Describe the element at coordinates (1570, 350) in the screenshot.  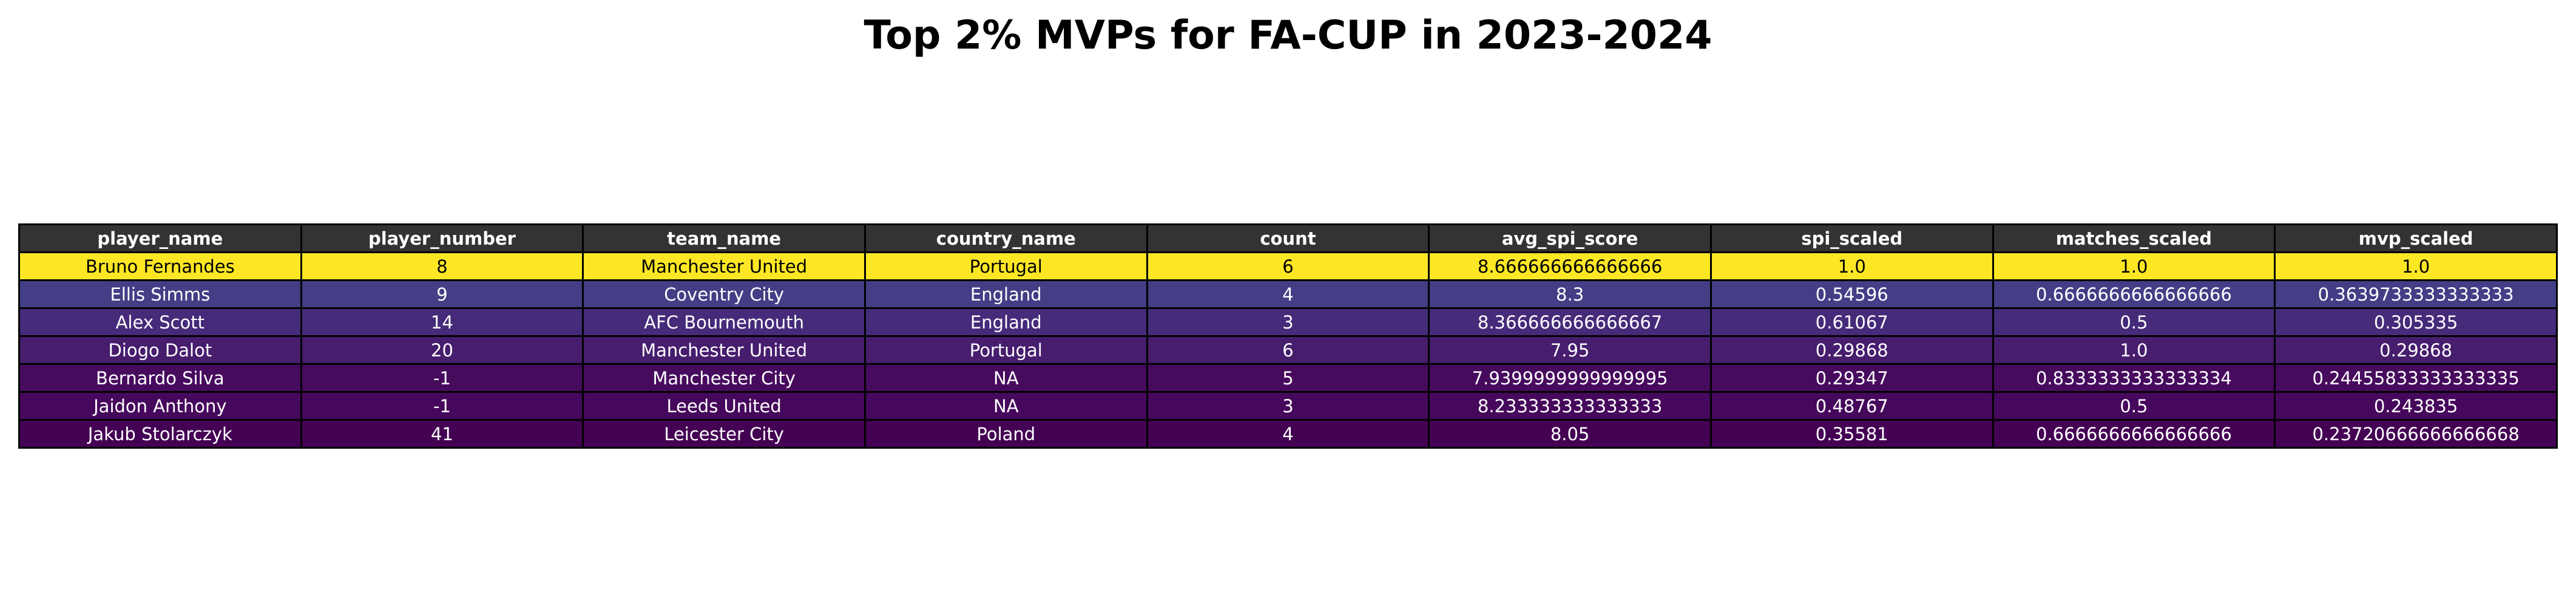
I see `table-cell-avg-spi-score: 7.95` at that location.